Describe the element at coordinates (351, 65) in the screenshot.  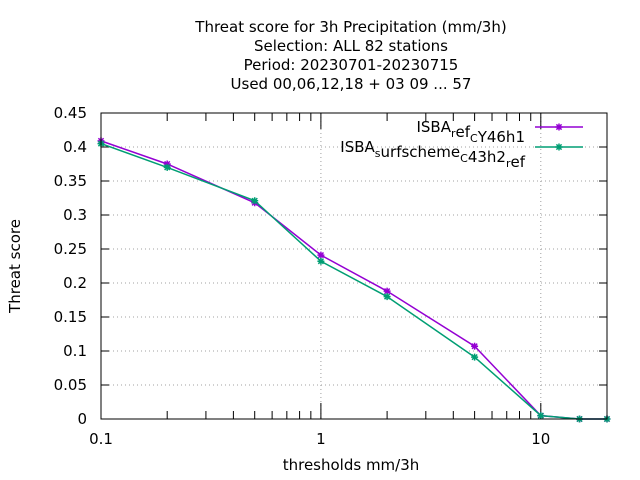
I see `title-line-3: Period: 20230701-20230715` at that location.